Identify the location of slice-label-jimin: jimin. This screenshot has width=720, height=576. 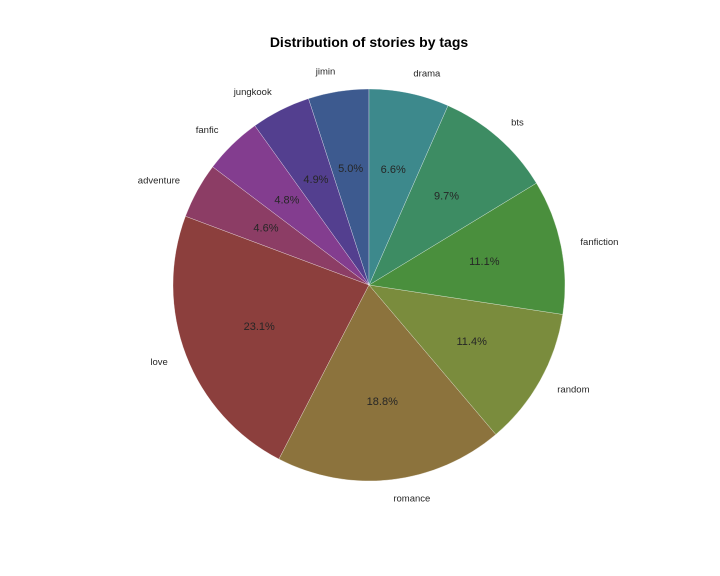
(325, 72).